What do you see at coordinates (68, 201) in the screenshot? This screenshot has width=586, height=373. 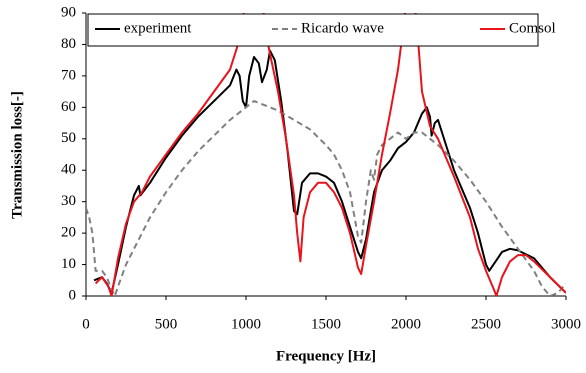 I see `y-tick-label: 30` at bounding box center [68, 201].